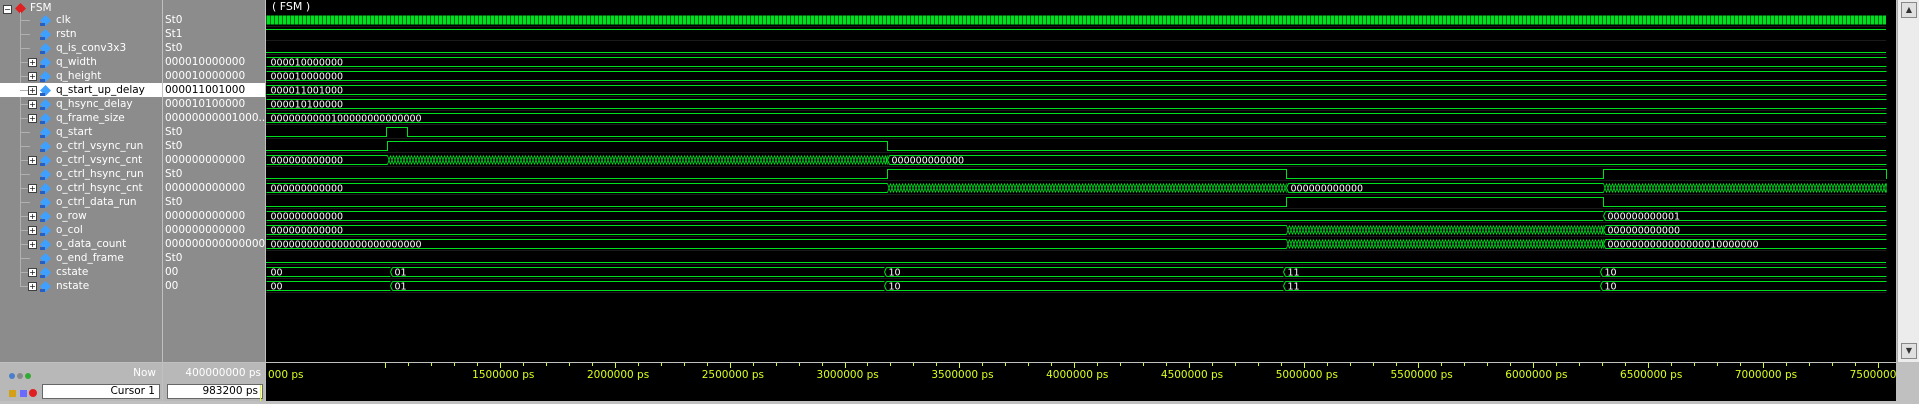 The width and height of the screenshot is (1919, 404). What do you see at coordinates (81, 118) in the screenshot?
I see `signal-row-q-frame-size: + q_frame_size` at bounding box center [81, 118].